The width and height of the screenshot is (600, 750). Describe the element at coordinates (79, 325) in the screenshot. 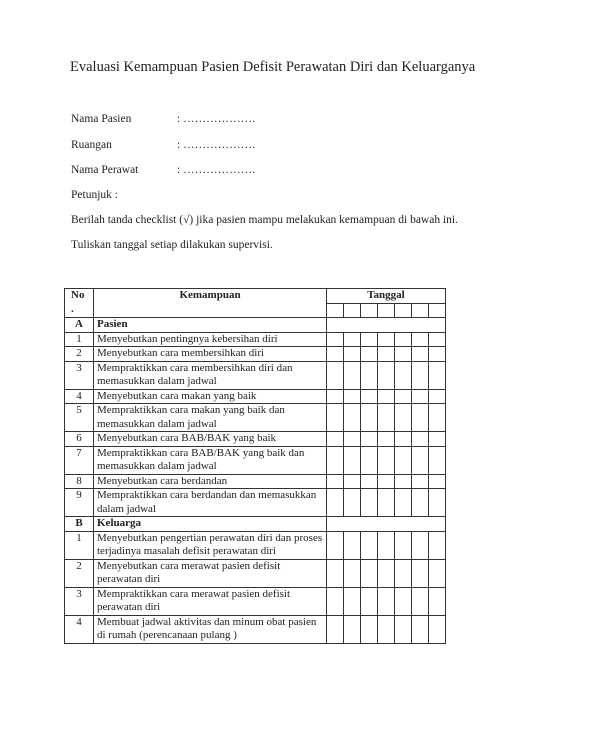

I see `section-code: A` at that location.